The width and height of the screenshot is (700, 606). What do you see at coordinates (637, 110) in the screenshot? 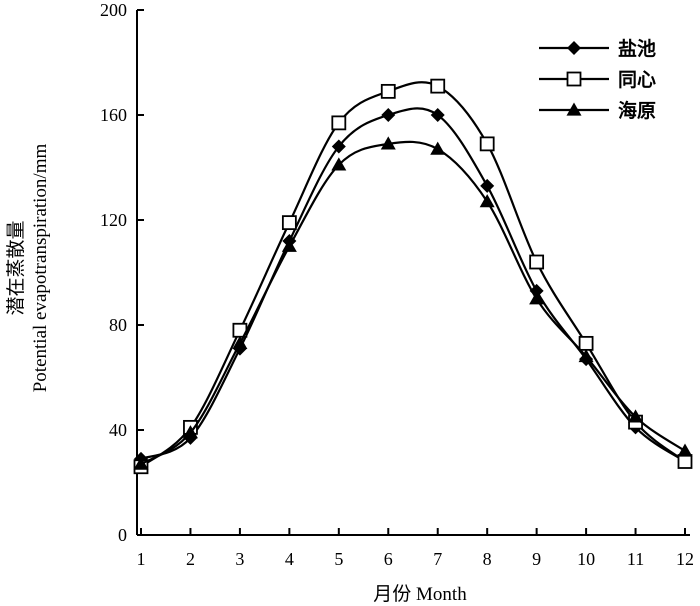
I see `legend-label: 海原` at bounding box center [637, 110].